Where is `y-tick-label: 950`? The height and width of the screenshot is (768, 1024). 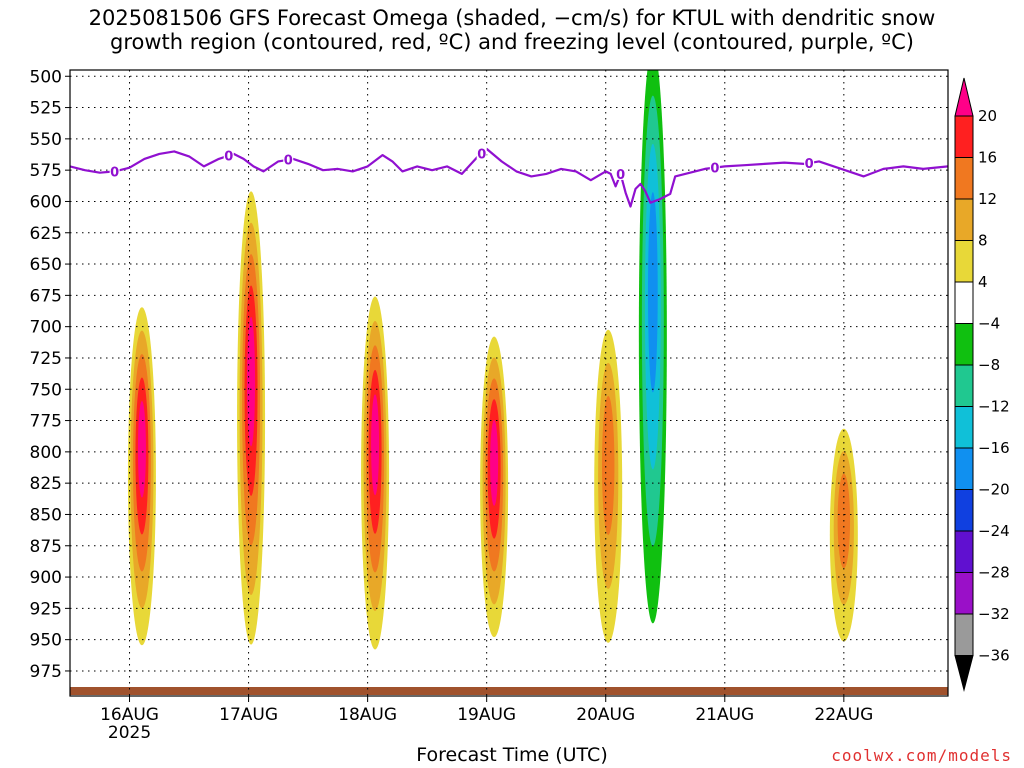
y-tick-label: 950 is located at coordinates (46, 641).